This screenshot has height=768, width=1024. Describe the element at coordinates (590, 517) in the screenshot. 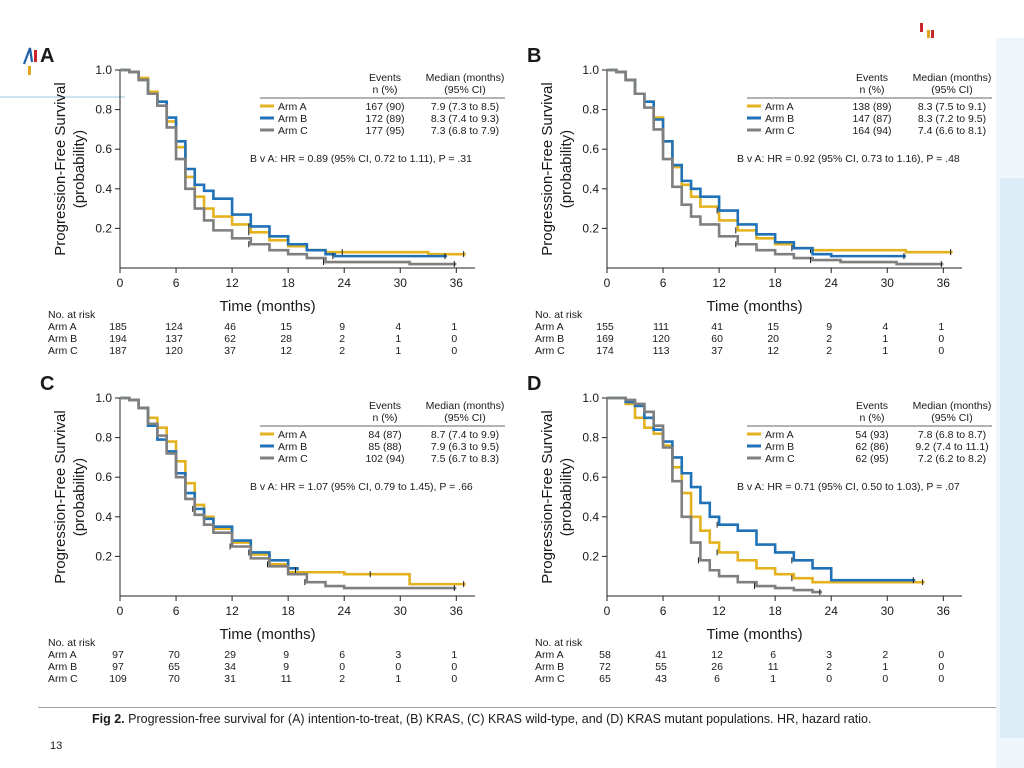

I see `panel-d-y-tick-label: 0.4` at that location.